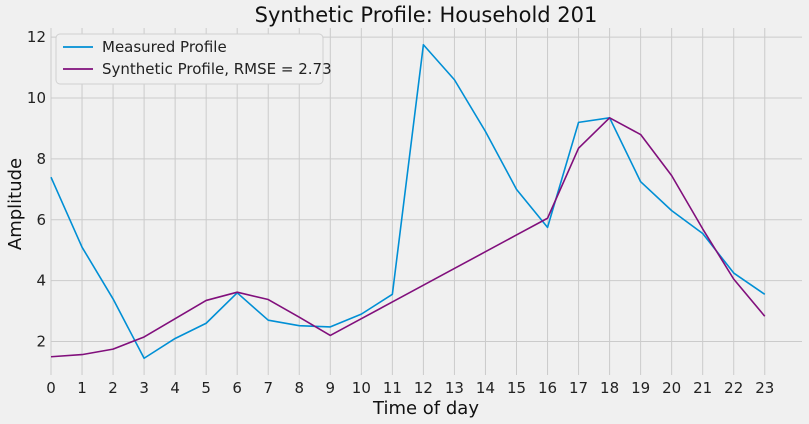 This screenshot has height=424, width=809. I want to click on x-tick-label: 11, so click(392, 388).